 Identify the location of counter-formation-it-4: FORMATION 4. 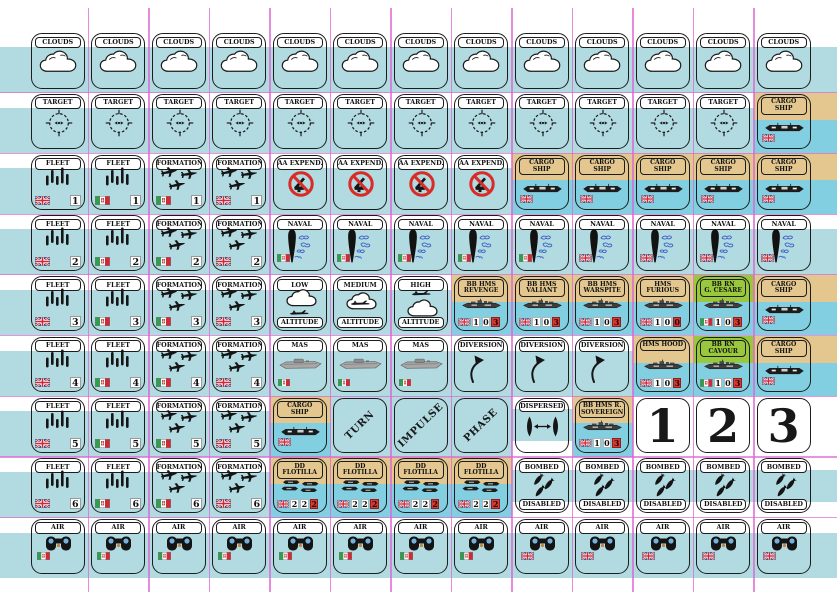
(178, 364).